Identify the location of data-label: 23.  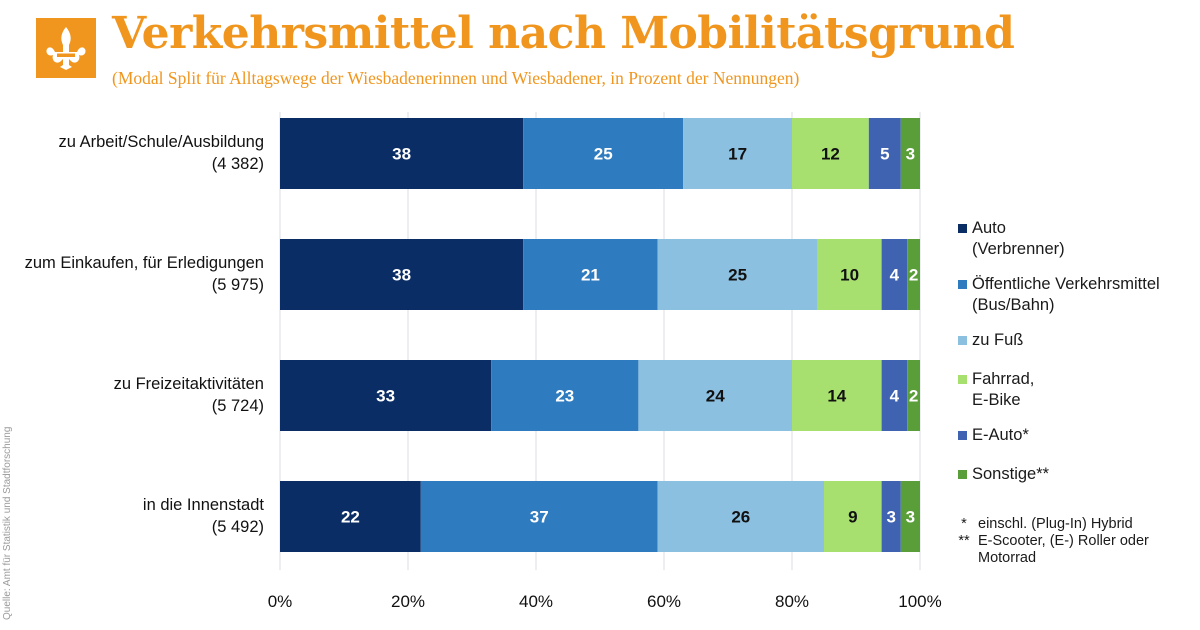
(564, 396).